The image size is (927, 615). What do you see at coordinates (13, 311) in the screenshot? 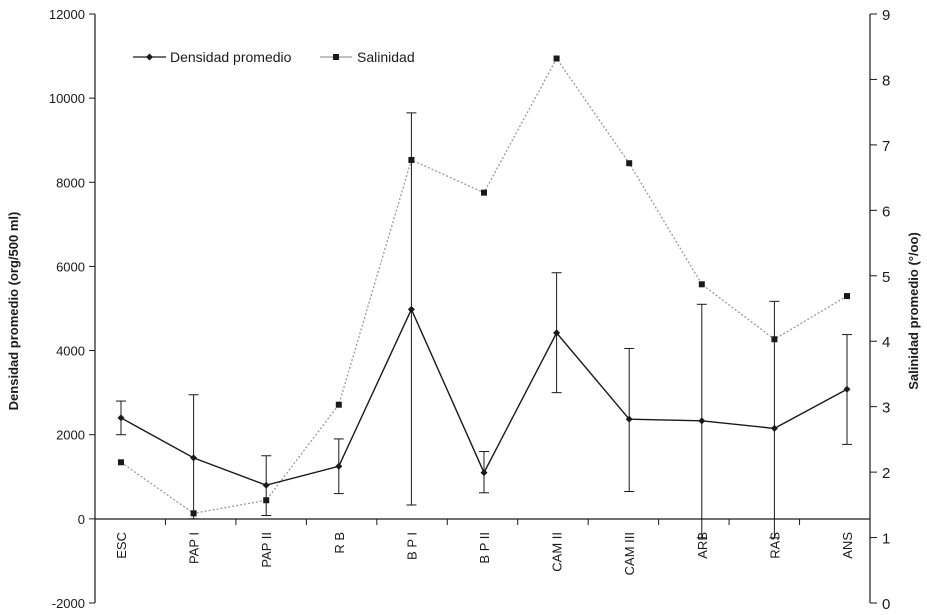
I see `left-y-axis-title: Densidad promedio (org/500 ml)` at bounding box center [13, 311].